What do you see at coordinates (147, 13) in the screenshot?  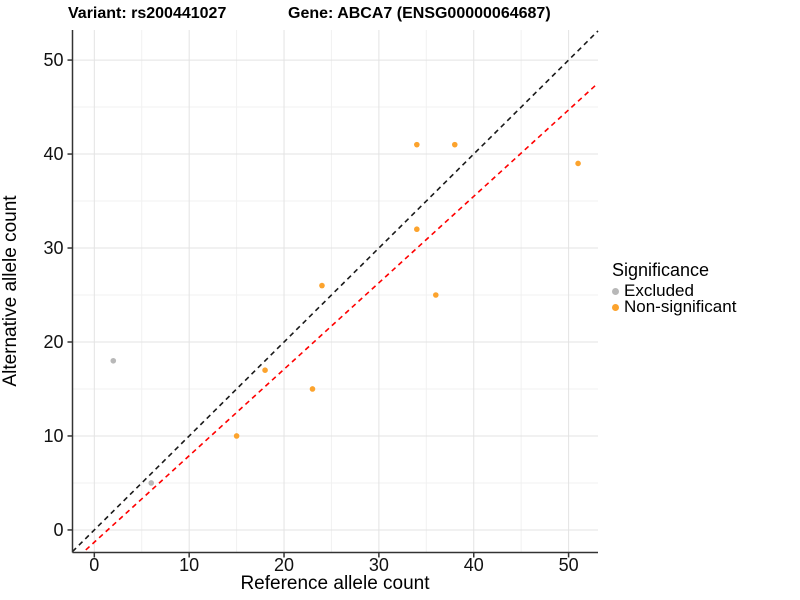 I see `plot-title-variant: Variant: rs200441027` at bounding box center [147, 13].